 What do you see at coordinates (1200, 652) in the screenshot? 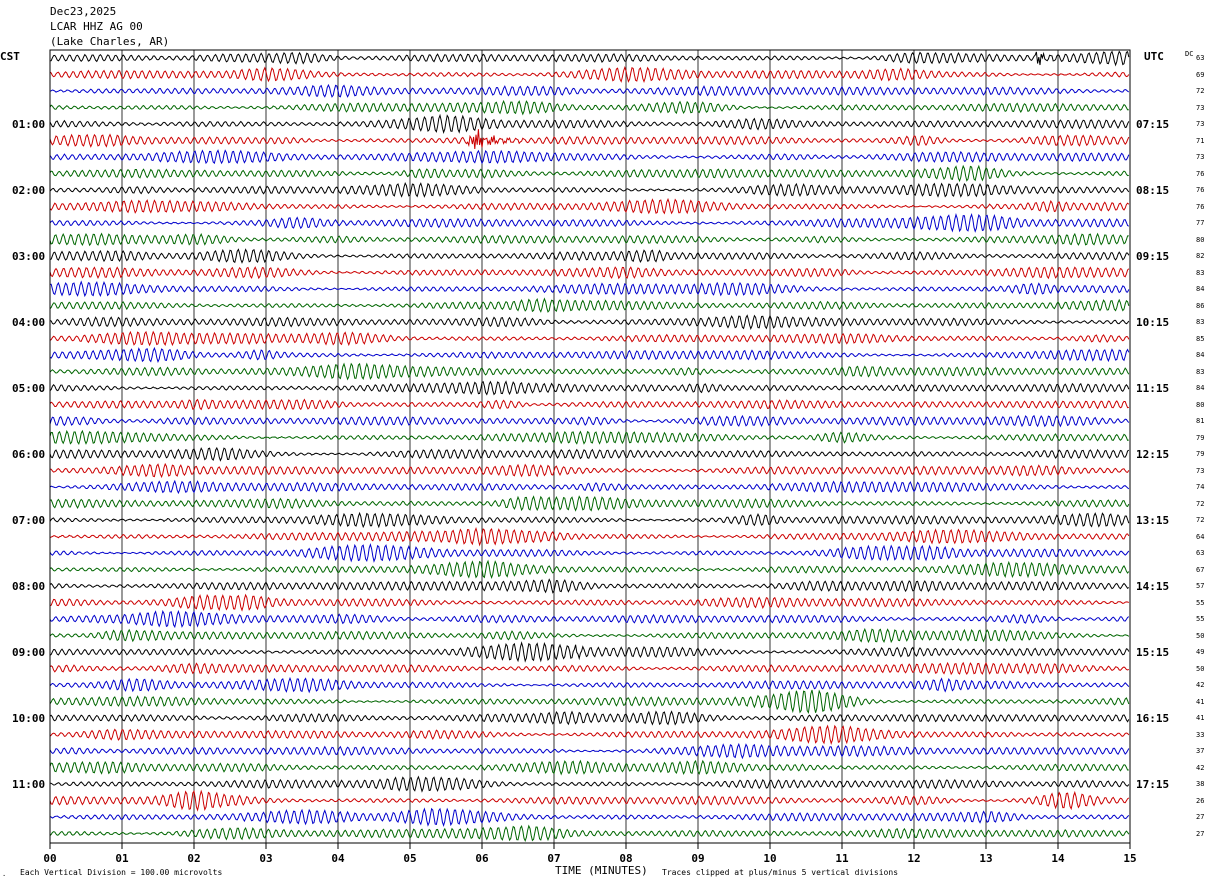
I see `dc-offset-label: 49` at bounding box center [1200, 652].